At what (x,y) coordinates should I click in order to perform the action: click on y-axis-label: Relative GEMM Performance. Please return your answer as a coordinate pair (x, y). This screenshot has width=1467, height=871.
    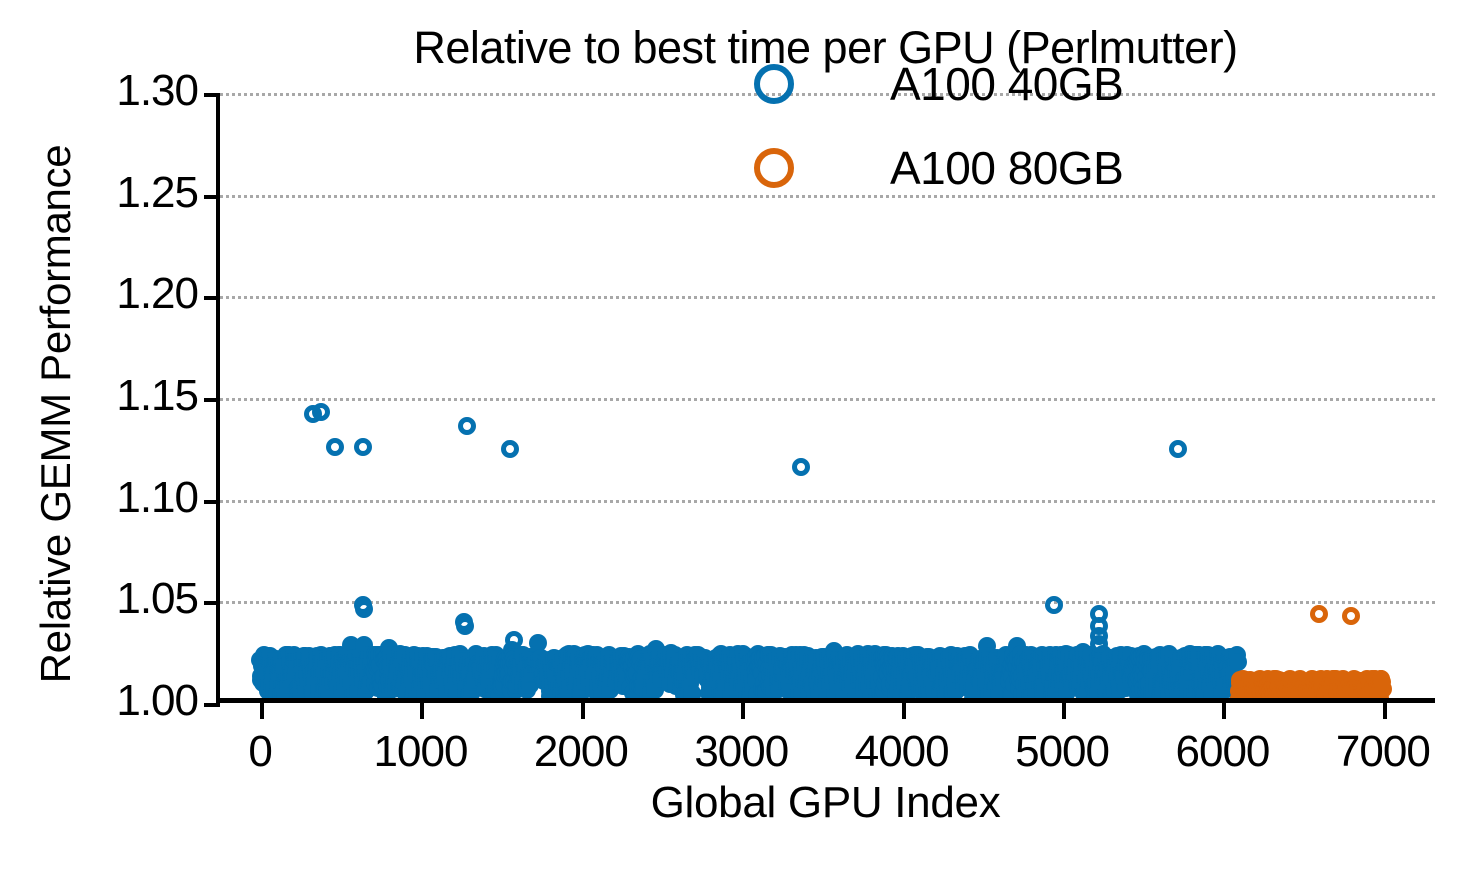
    Looking at the image, I should click on (55, 414).